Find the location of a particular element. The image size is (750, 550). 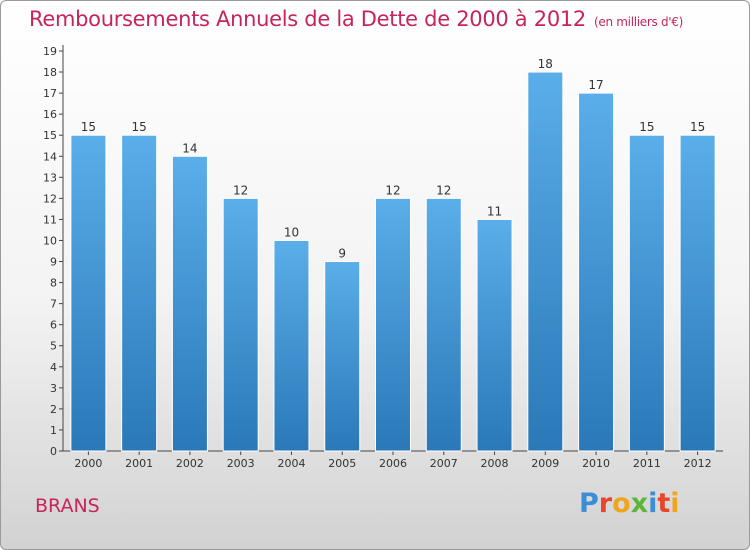

proxiti-logo: Proxiti is located at coordinates (629, 503).